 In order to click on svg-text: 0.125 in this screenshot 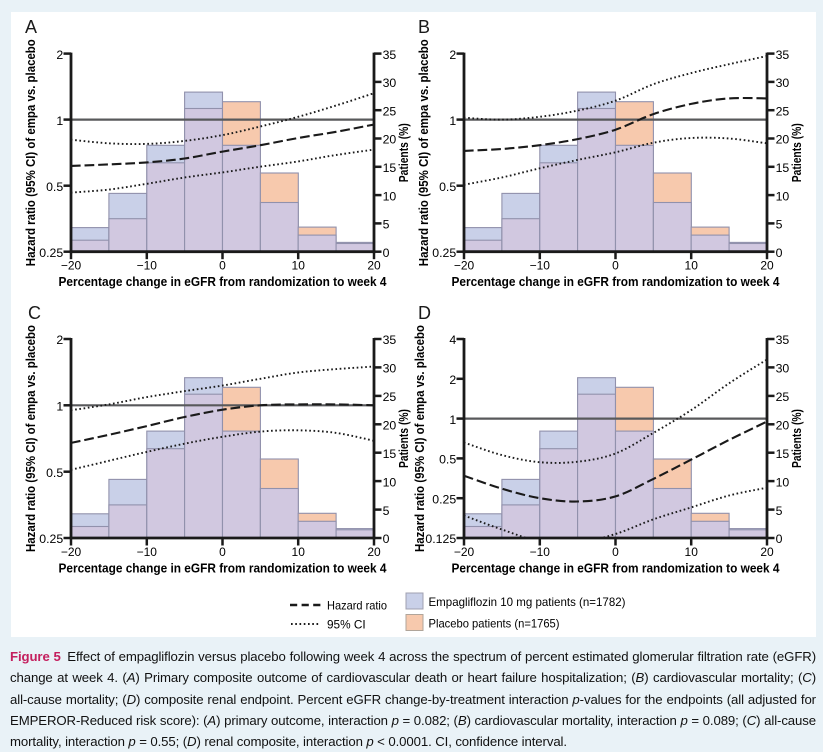, I will do `click(440, 539)`.